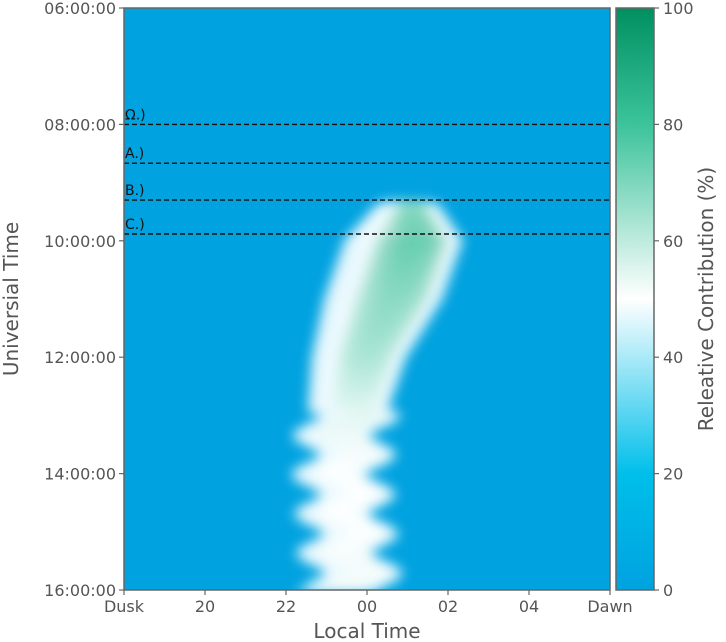 The width and height of the screenshot is (726, 642). I want to click on heat-layer, so click(377, 395).